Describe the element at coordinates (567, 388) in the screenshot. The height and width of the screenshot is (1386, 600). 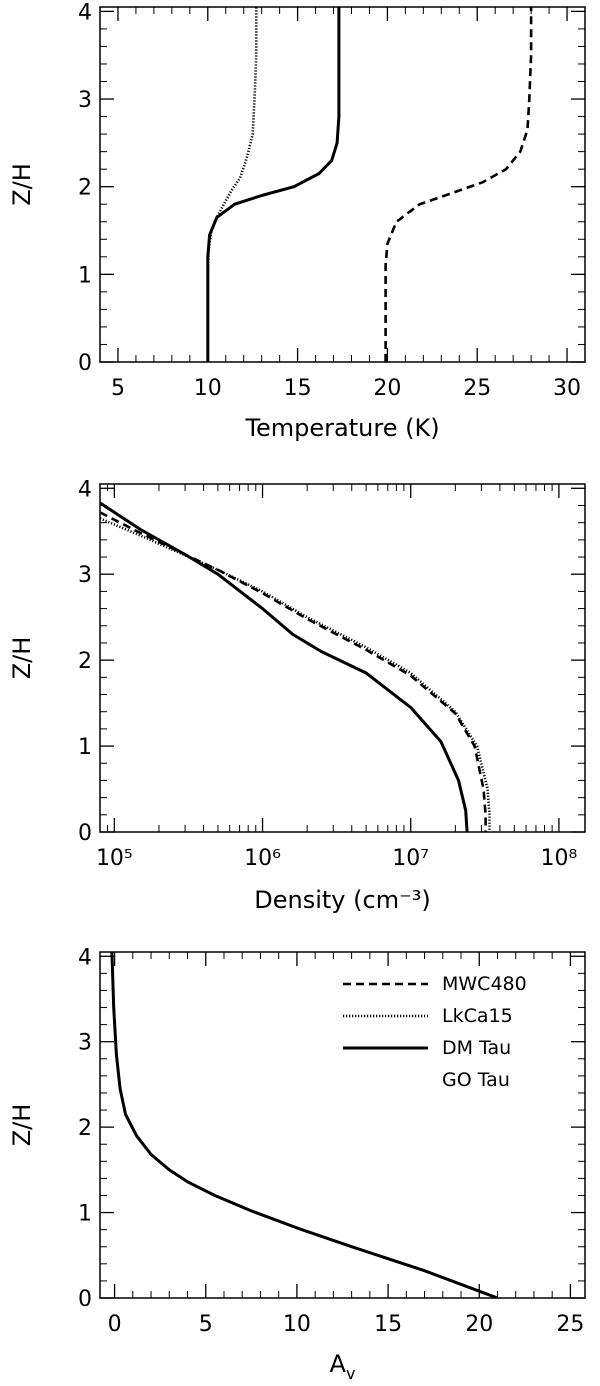
I see `x-tick-label: 30` at that location.